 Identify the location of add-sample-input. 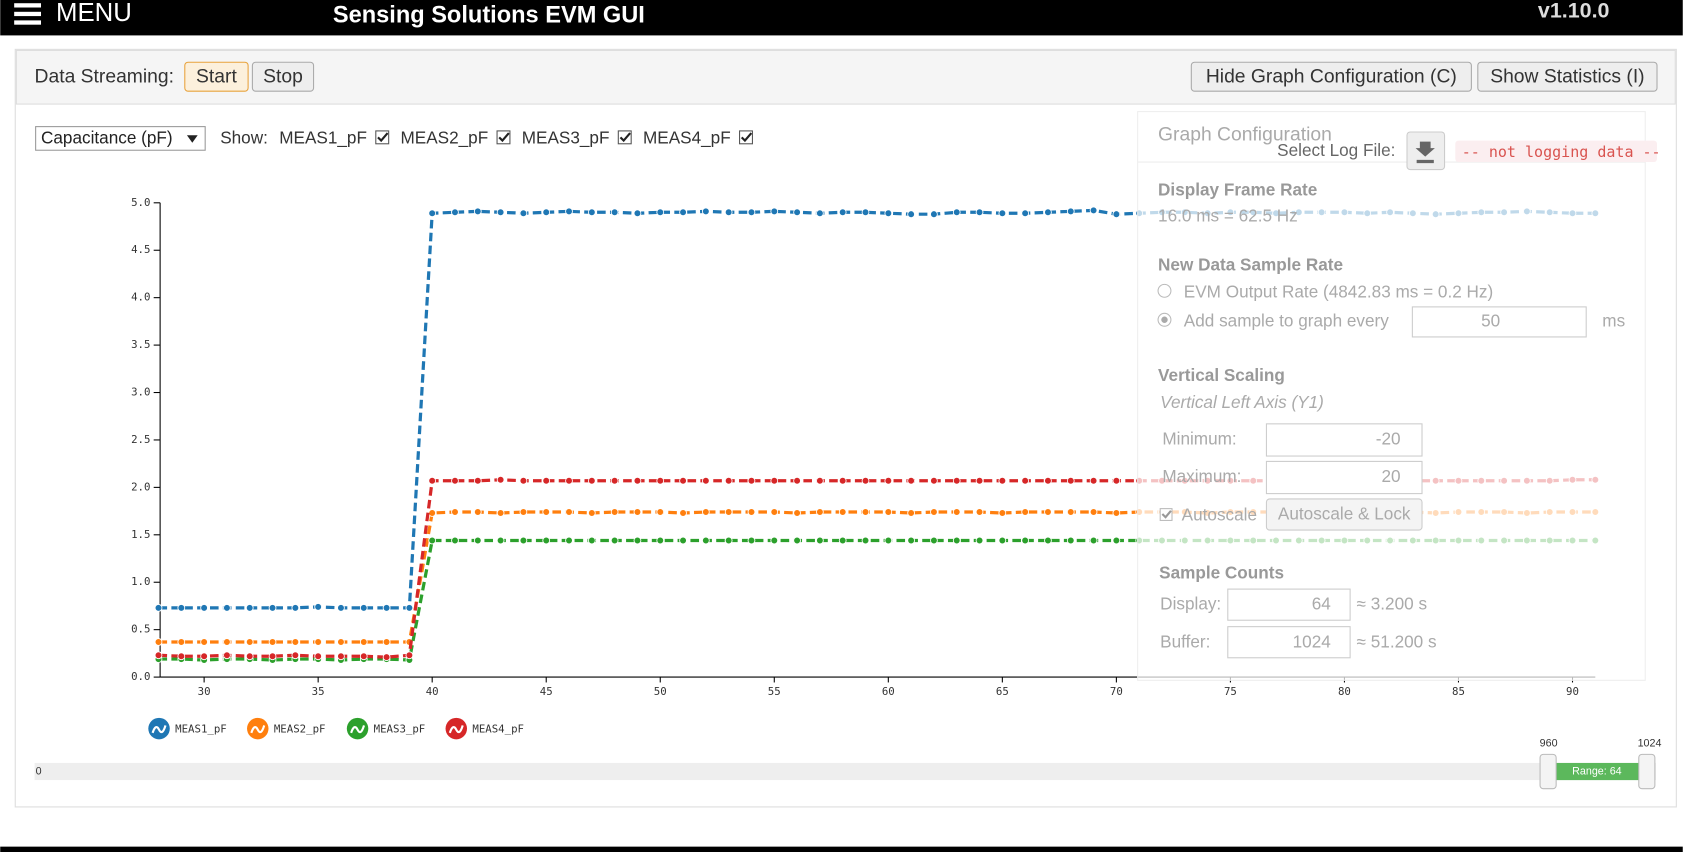
(1499, 322).